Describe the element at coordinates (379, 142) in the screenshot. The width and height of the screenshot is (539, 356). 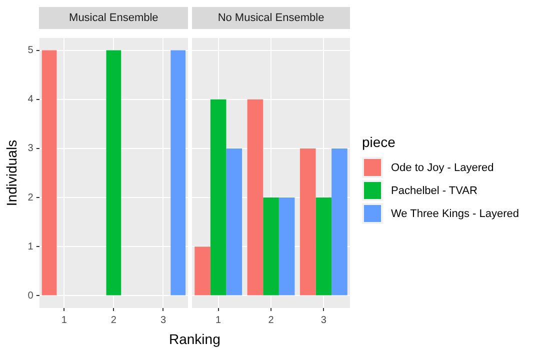
I see `legend-title: piece` at that location.